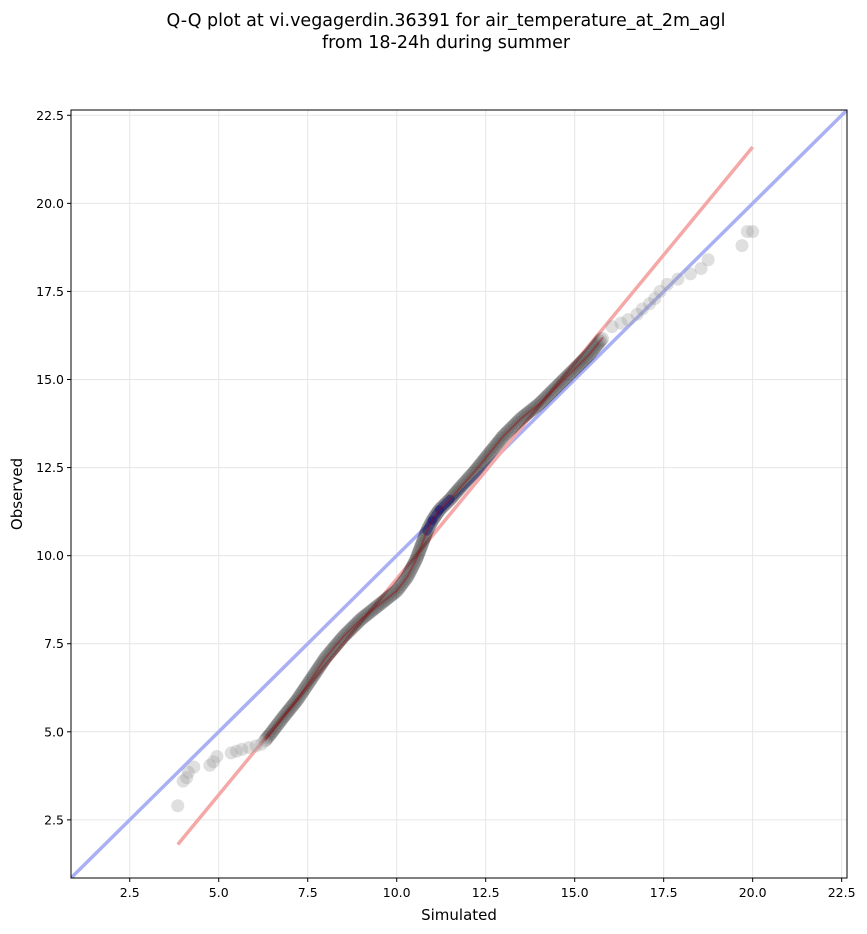 This screenshot has width=867, height=934. What do you see at coordinates (459, 915) in the screenshot?
I see `x-axis-label: Simulated` at bounding box center [459, 915].